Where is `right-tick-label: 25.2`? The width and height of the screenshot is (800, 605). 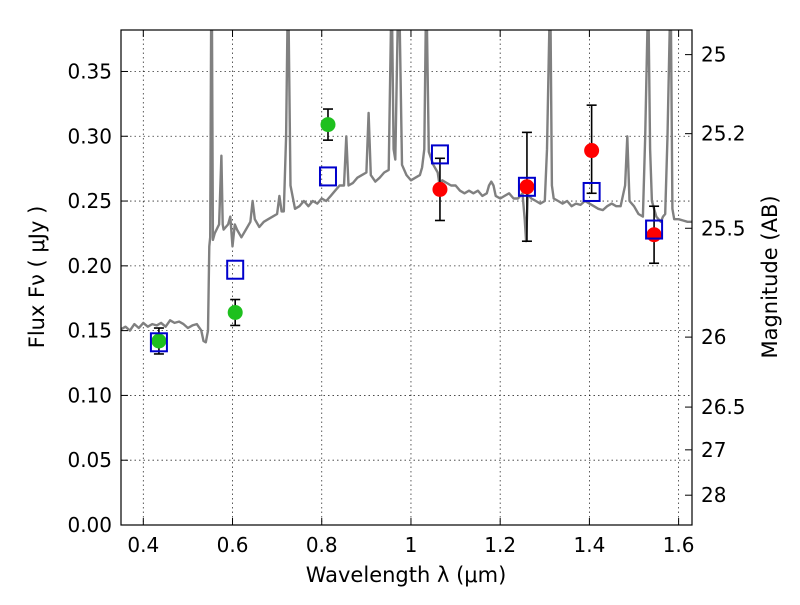 right-tick-label: 25.2 is located at coordinates (723, 134).